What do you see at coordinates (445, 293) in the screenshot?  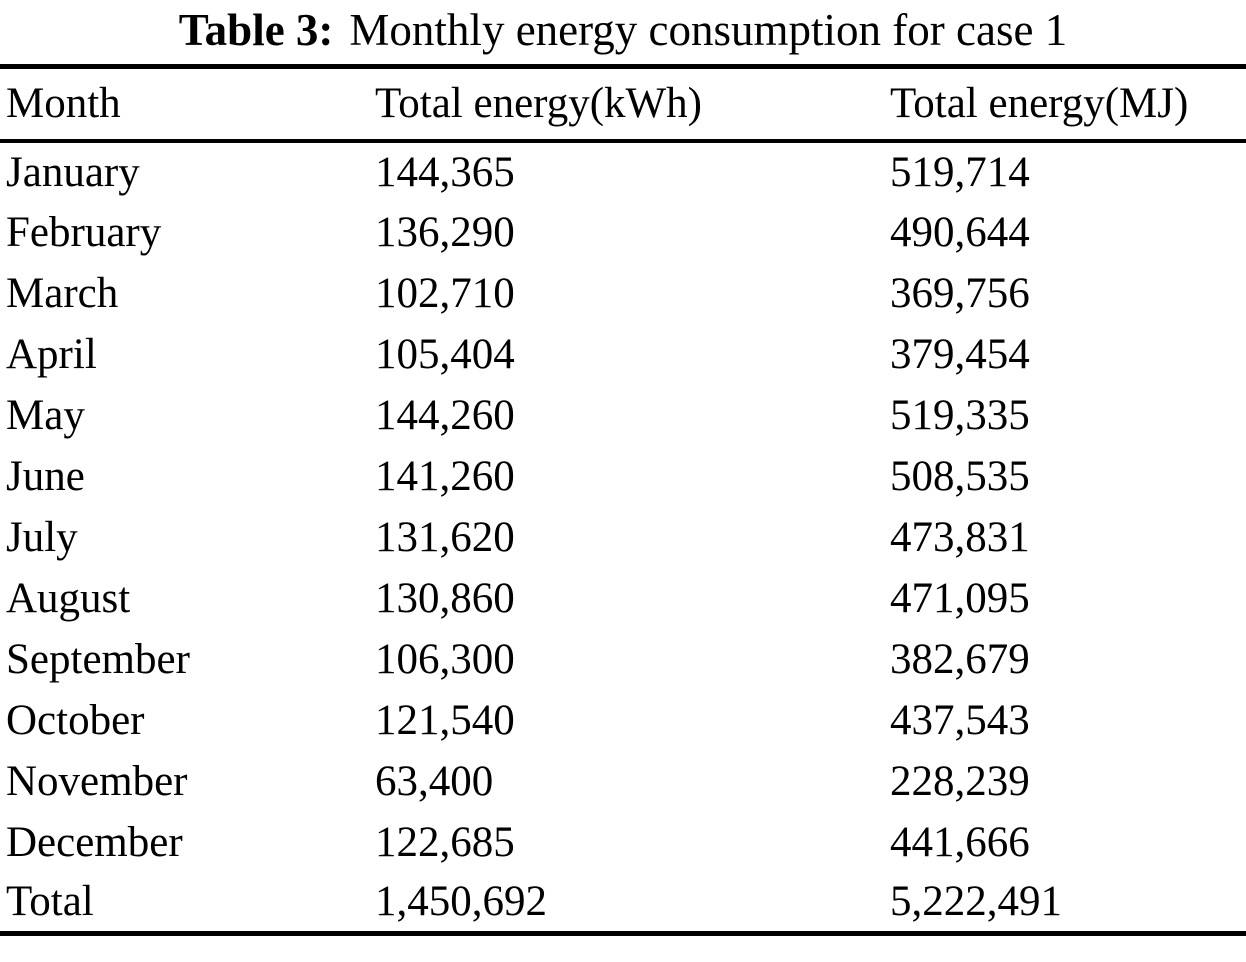 I see `cell-kwh: 102,710` at bounding box center [445, 293].